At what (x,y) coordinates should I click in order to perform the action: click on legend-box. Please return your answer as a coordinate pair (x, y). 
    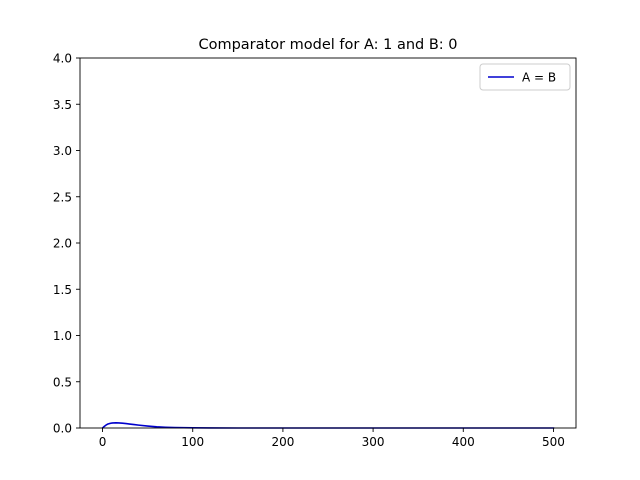
    Looking at the image, I should click on (525, 77).